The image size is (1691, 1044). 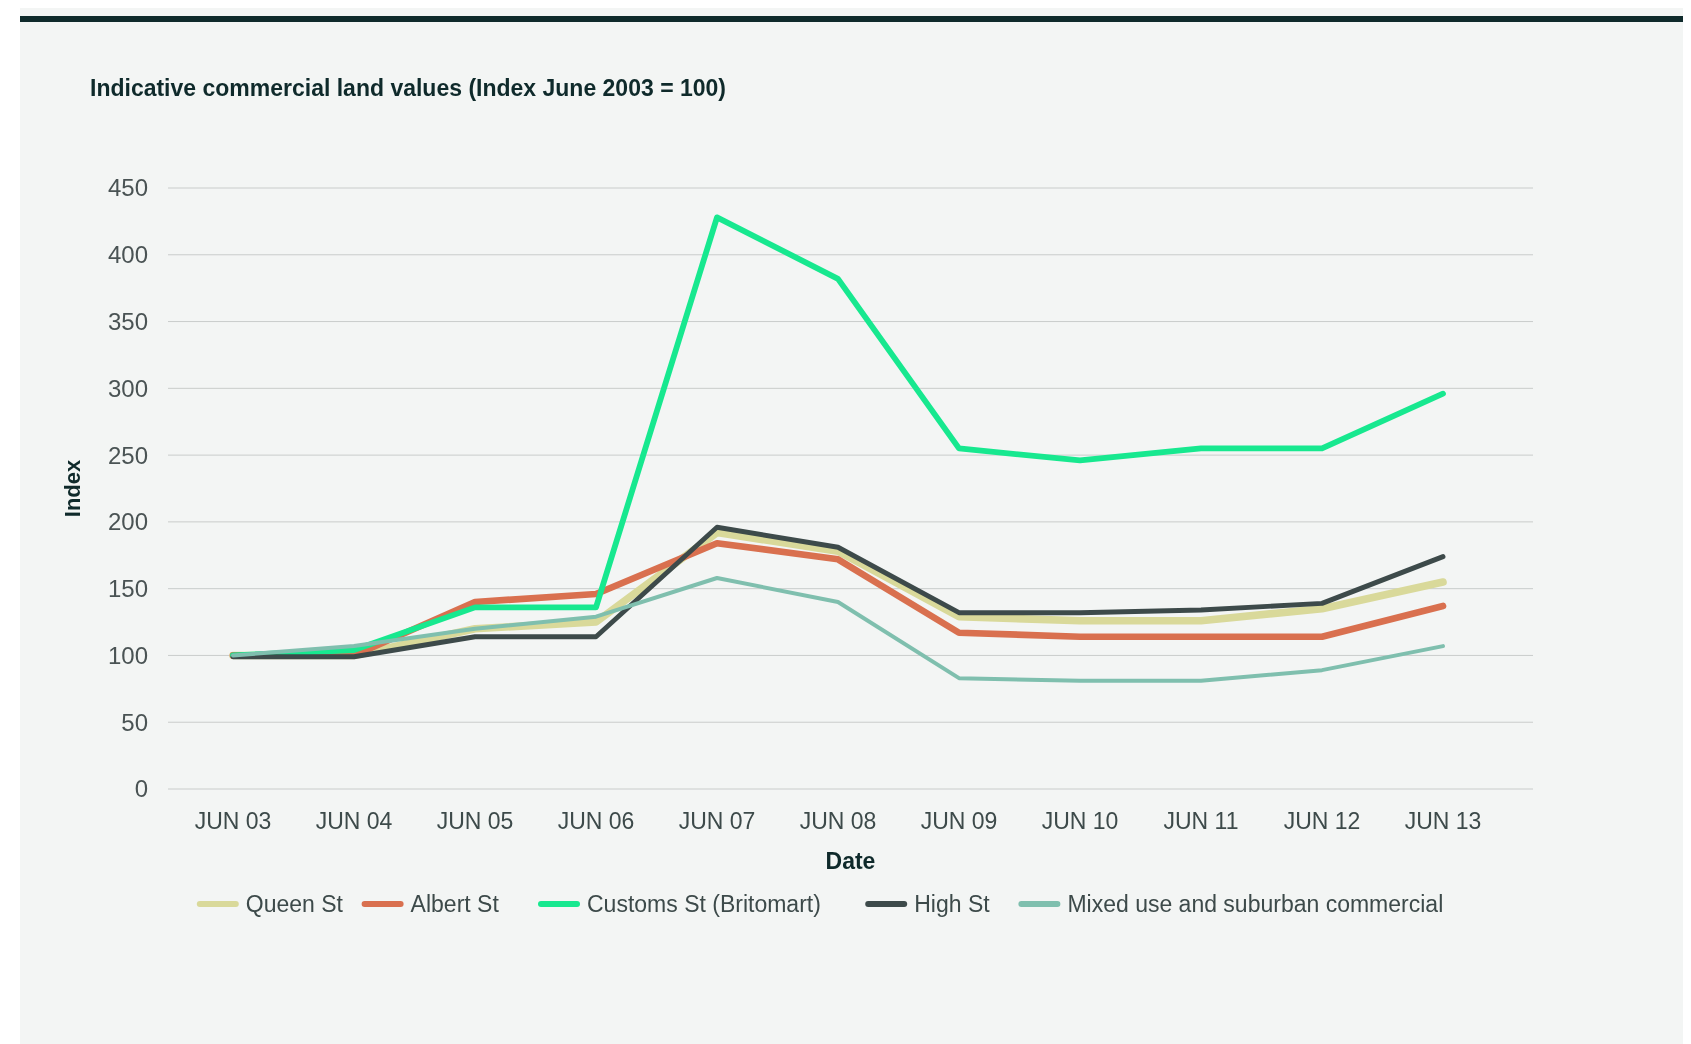 I want to click on y-tick-label: 400, so click(x=127, y=255).